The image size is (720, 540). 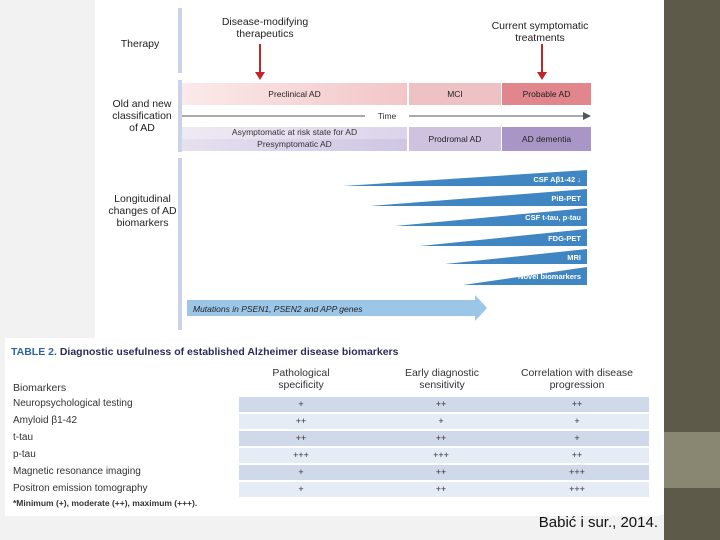 What do you see at coordinates (142, 211) in the screenshot?
I see `biomarkers-label: Longitudinal changes of AD biomarkers` at bounding box center [142, 211].